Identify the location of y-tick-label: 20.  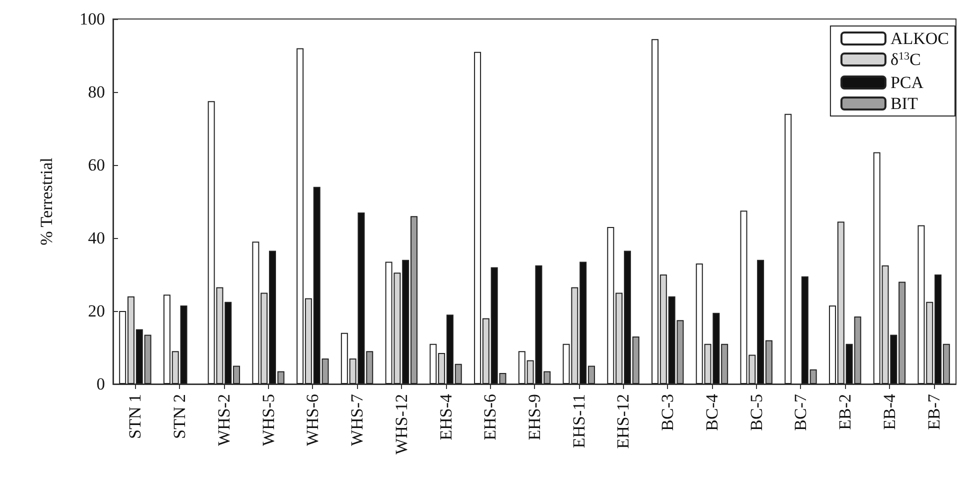
(96, 311).